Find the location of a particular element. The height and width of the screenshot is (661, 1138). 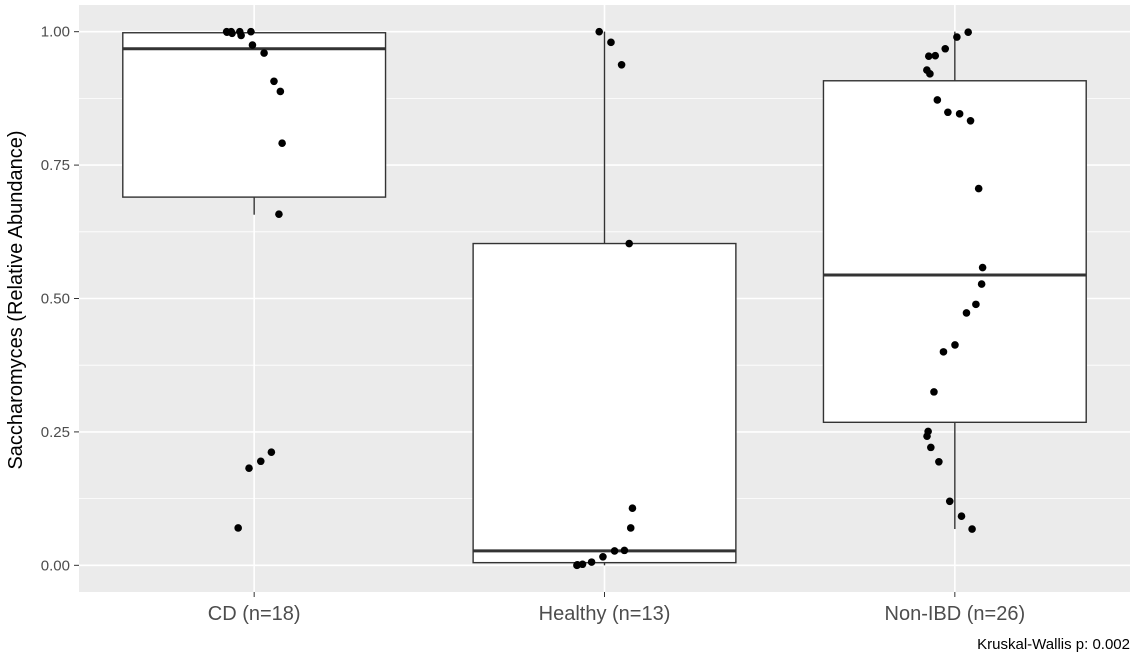

y-axis-title: Saccharomyces (Relative Abundance) is located at coordinates (16, 299).